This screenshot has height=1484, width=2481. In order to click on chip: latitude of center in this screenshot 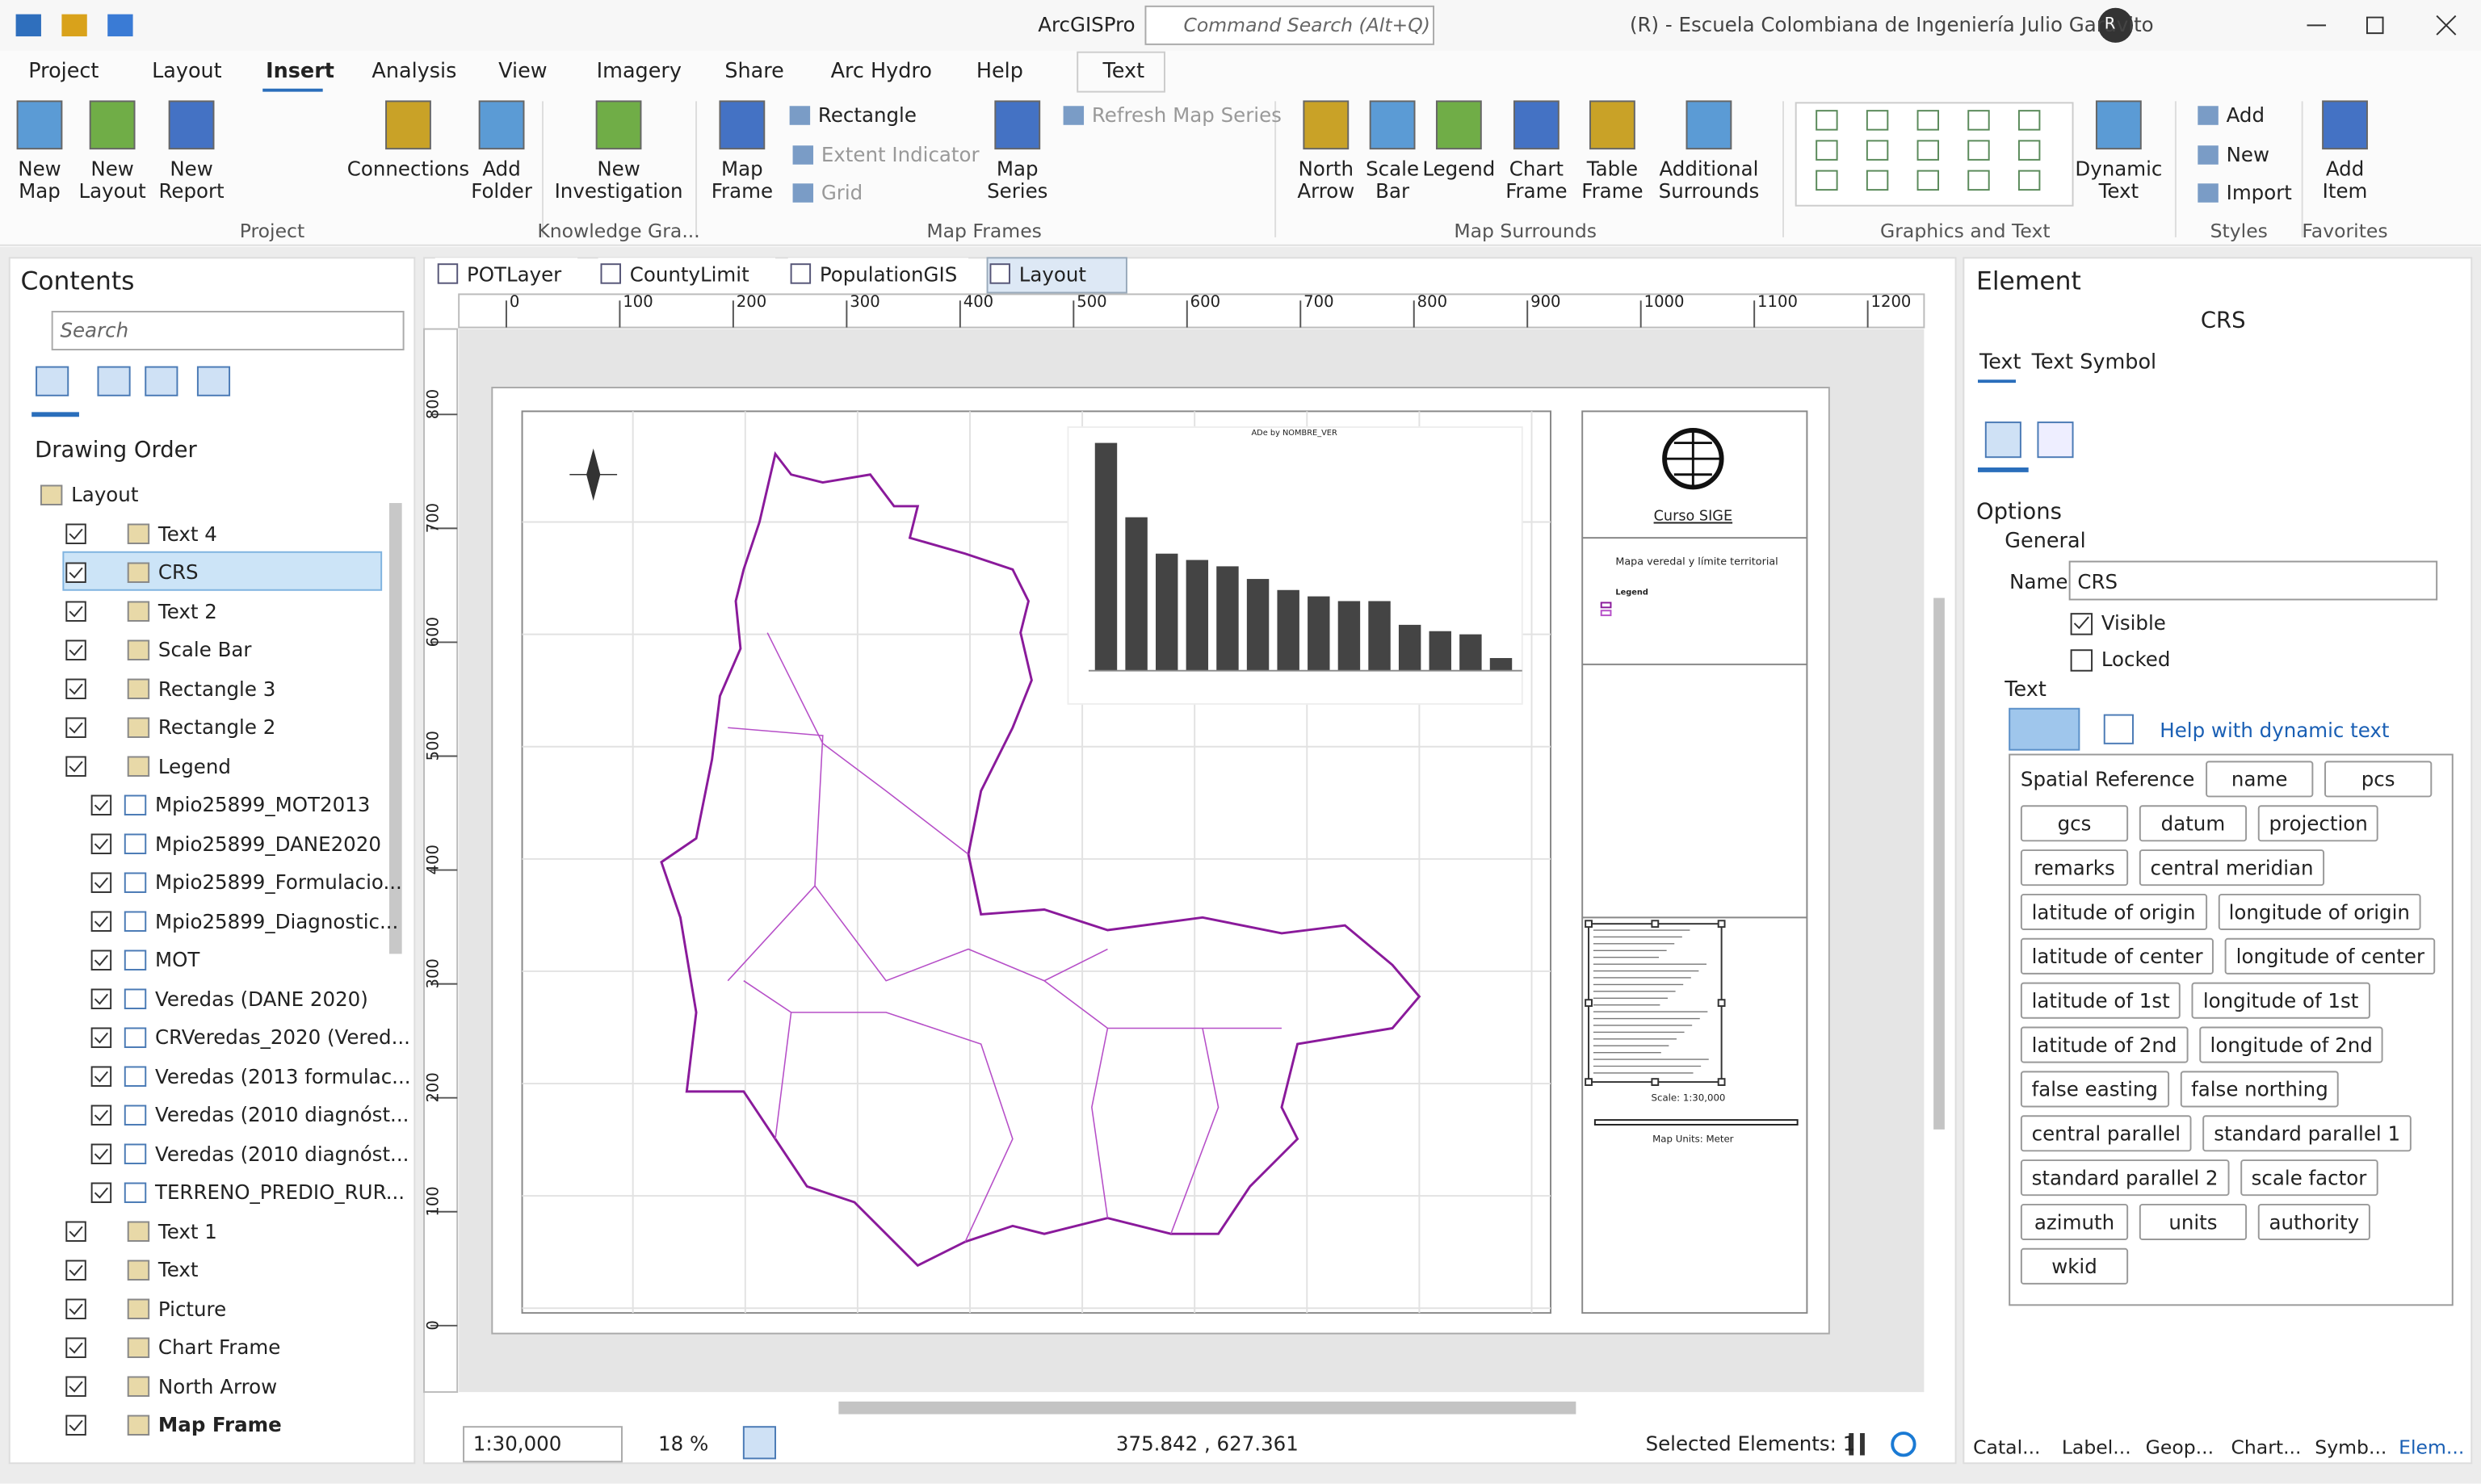, I will do `click(2117, 956)`.